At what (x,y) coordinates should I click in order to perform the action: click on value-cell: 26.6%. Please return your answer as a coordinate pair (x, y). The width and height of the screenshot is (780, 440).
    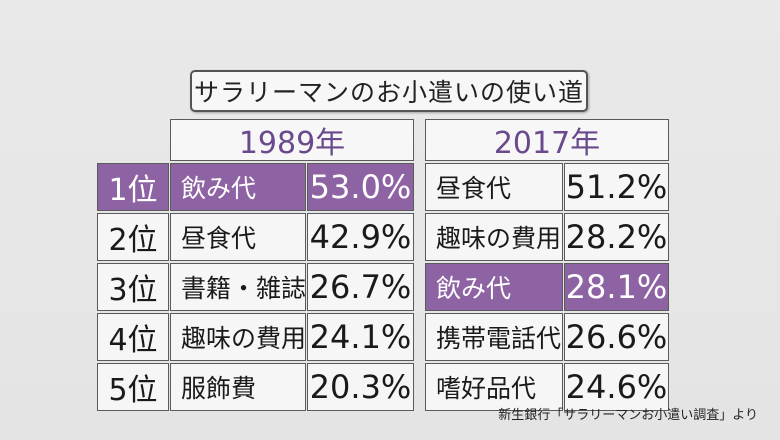
    Looking at the image, I should click on (616, 337).